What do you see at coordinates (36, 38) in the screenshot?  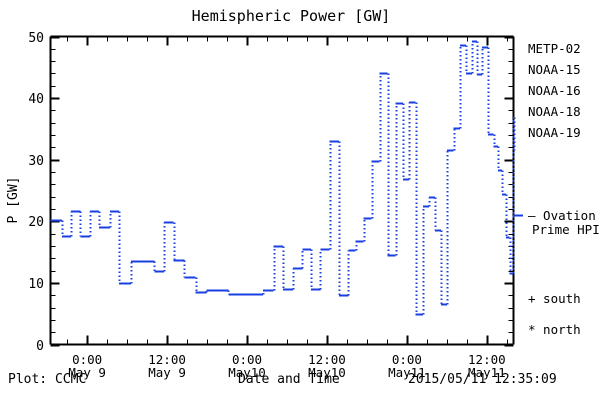 I see `y-tick-label: 50` at bounding box center [36, 38].